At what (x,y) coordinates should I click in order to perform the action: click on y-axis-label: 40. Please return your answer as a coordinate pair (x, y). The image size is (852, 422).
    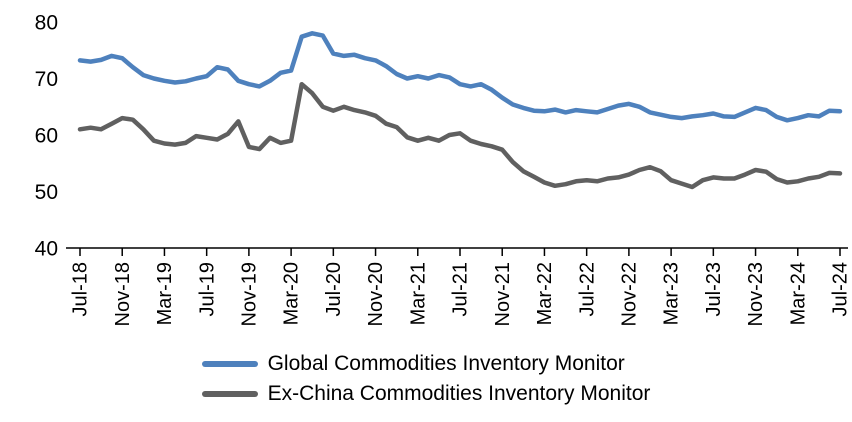
    Looking at the image, I should click on (46, 248).